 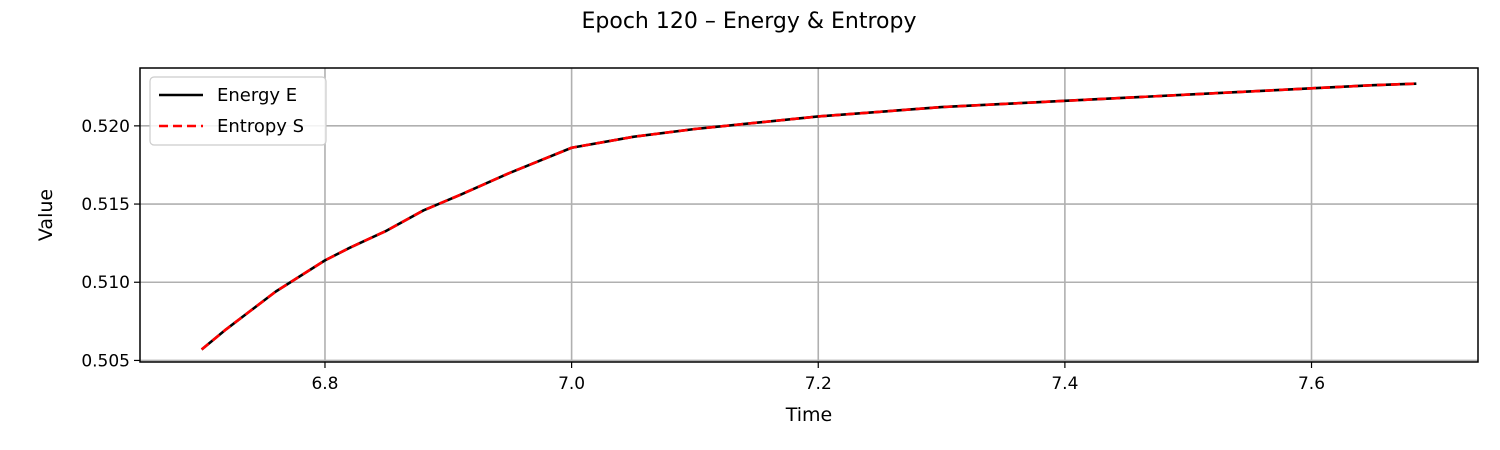 I want to click on y-tick-label: 0.510, so click(x=105, y=283).